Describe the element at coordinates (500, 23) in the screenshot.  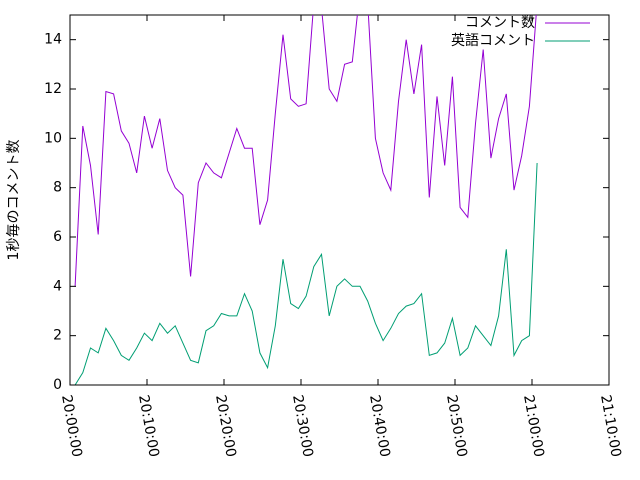
I see `legend-label: コメント数` at that location.